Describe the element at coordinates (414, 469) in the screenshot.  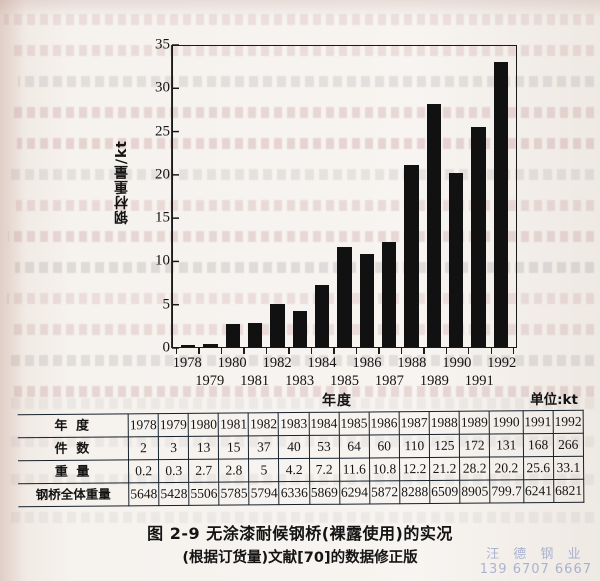
I see `table-cell: 12.2` at that location.